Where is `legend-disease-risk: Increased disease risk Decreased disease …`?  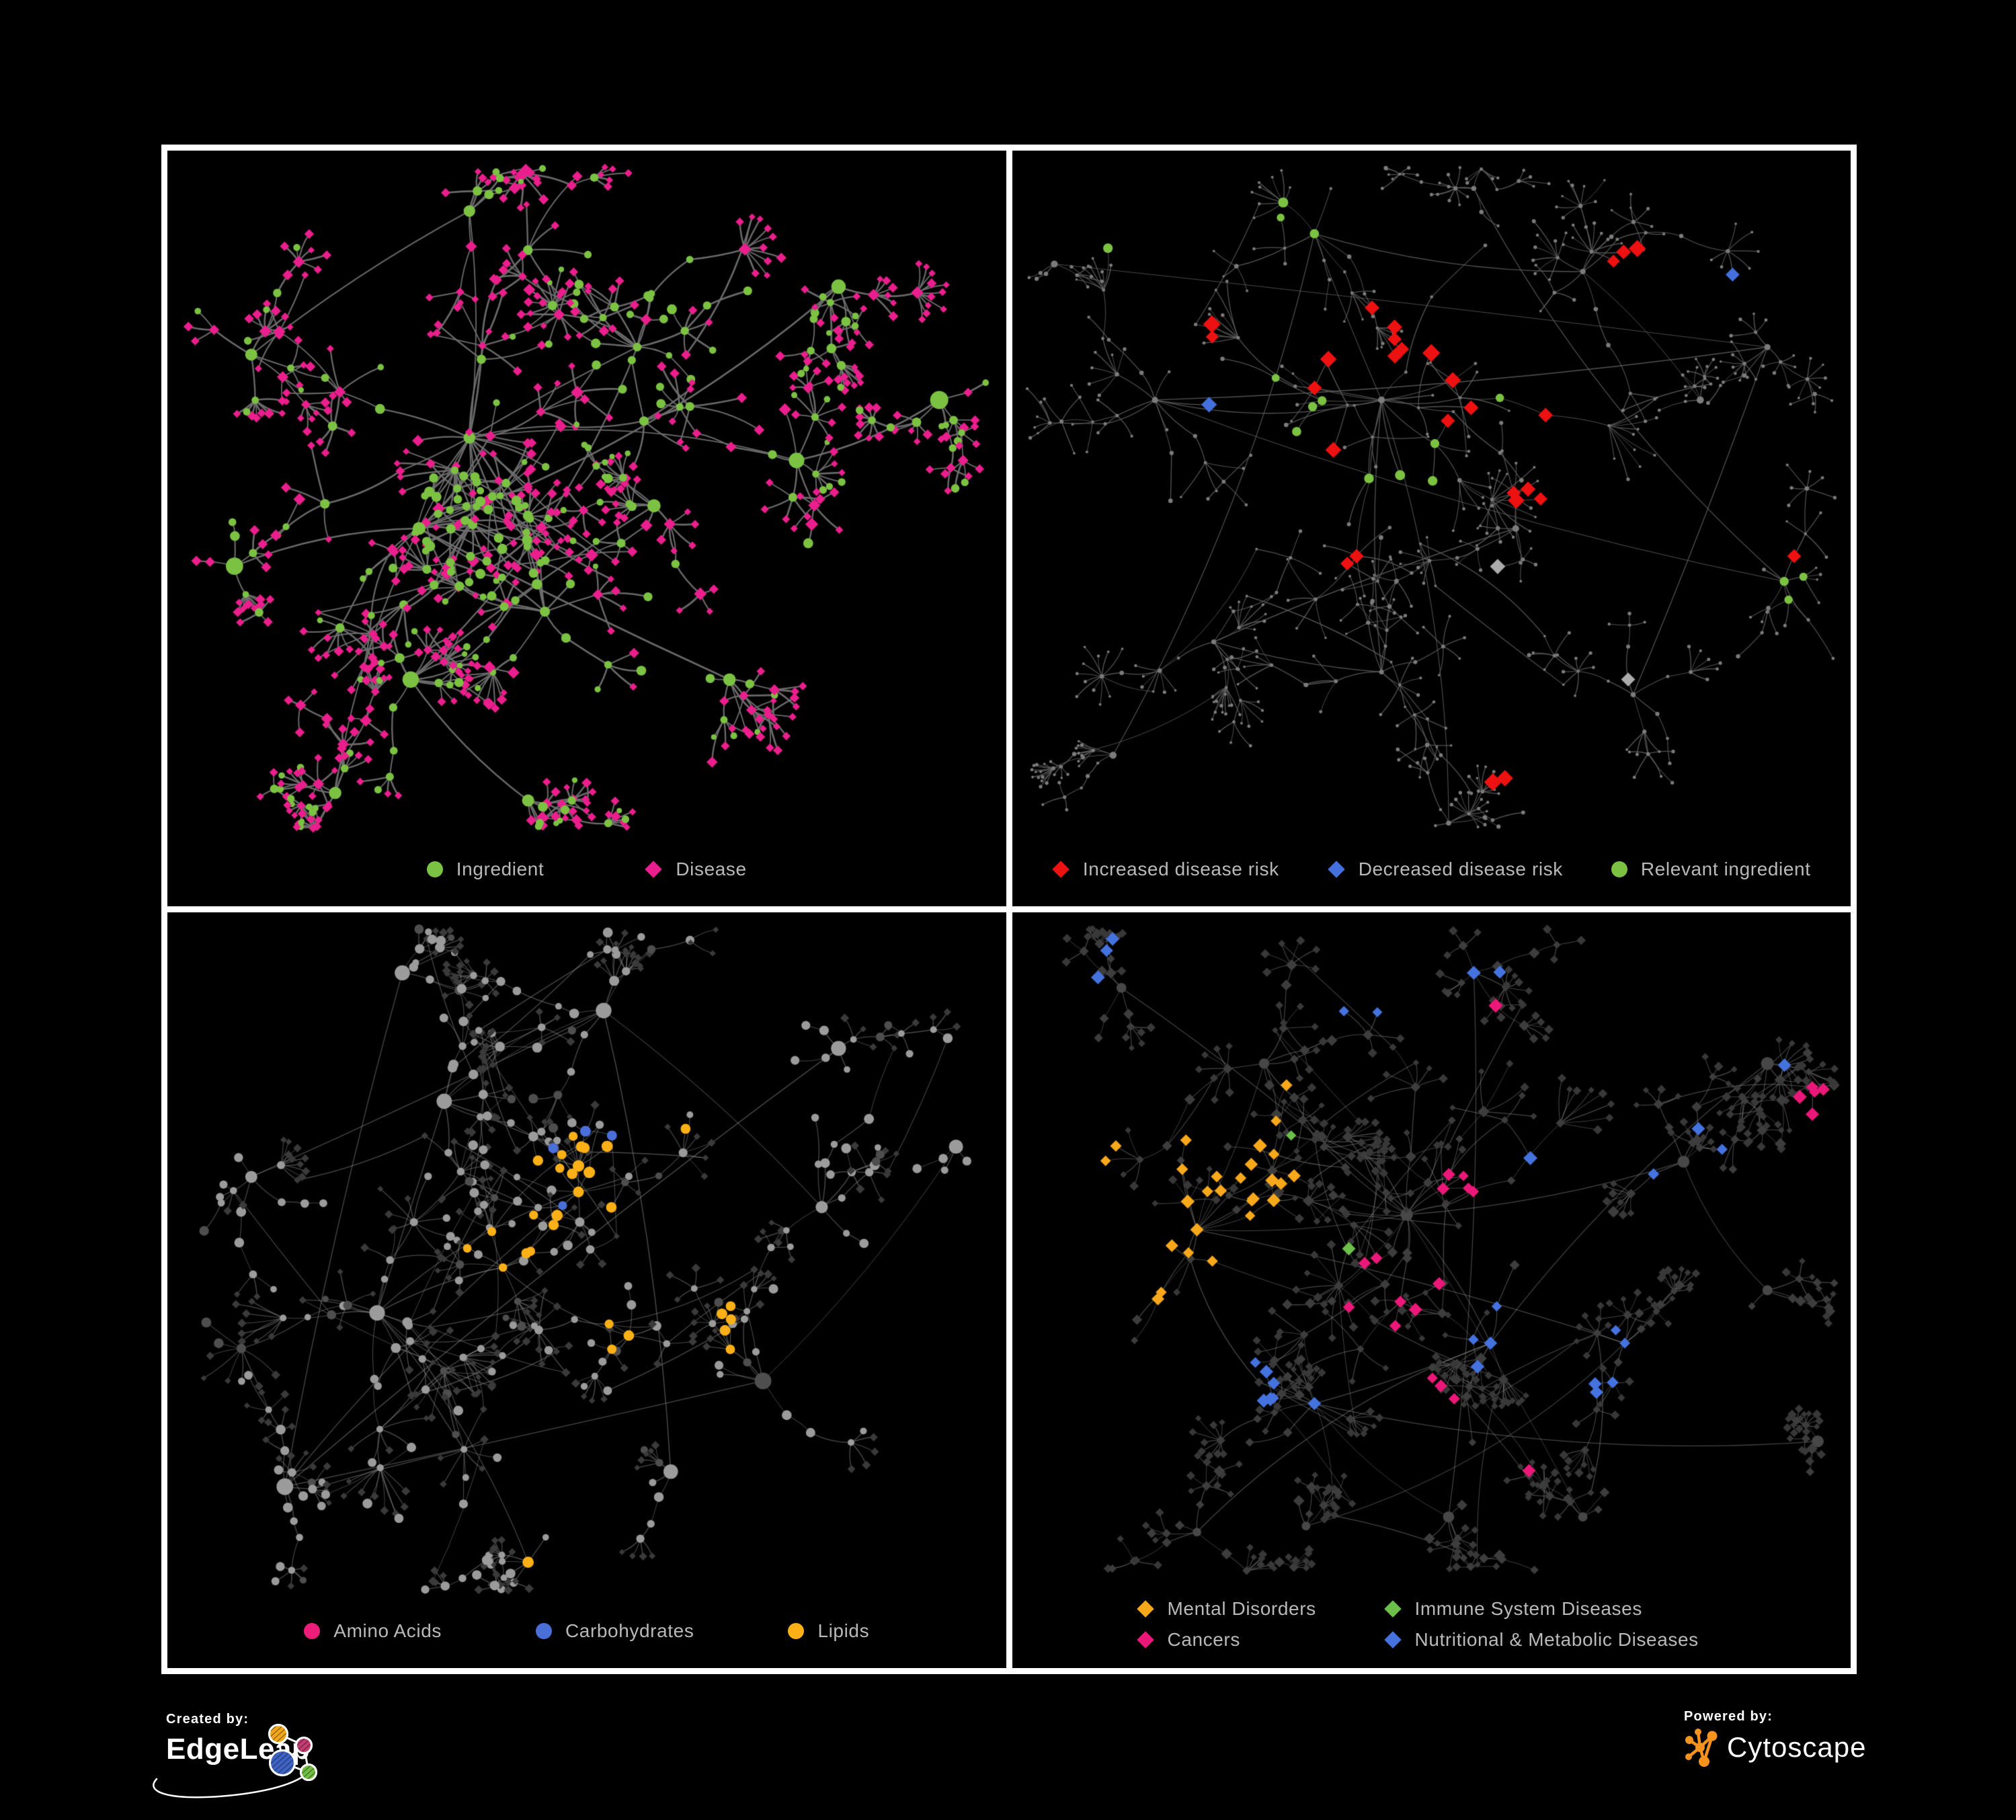
legend-disease-risk: Increased disease risk Decreased disease … is located at coordinates (1431, 869).